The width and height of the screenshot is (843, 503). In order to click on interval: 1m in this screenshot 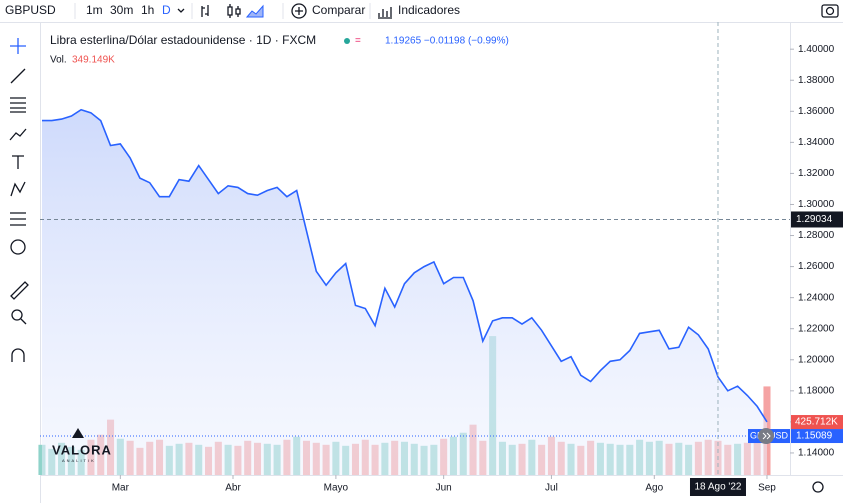, I will do `click(94, 10)`.